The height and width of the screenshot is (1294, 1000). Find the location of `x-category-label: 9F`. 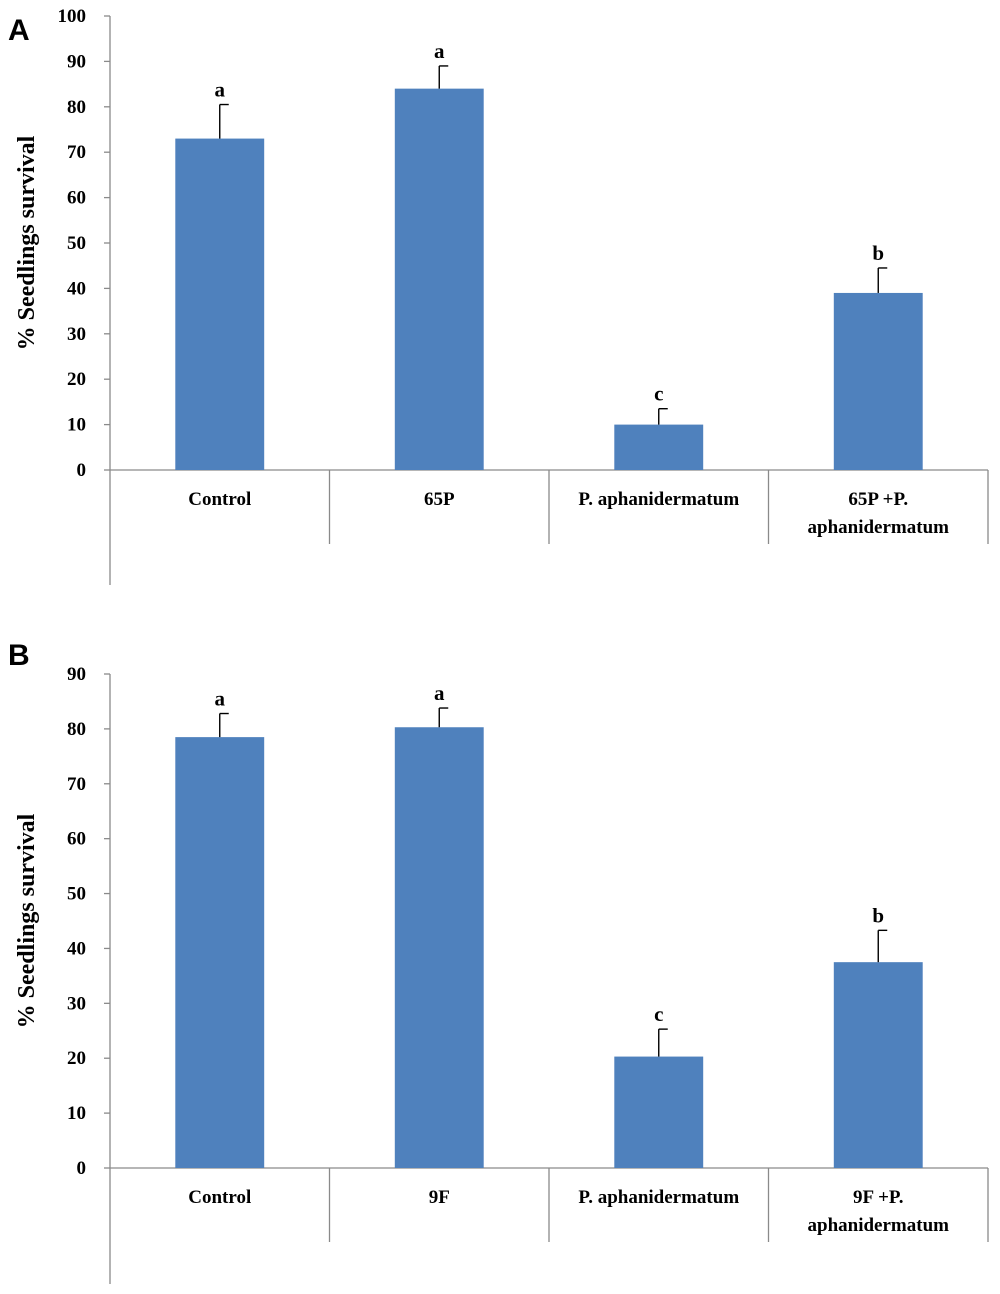

x-category-label: 9F is located at coordinates (439, 1197).